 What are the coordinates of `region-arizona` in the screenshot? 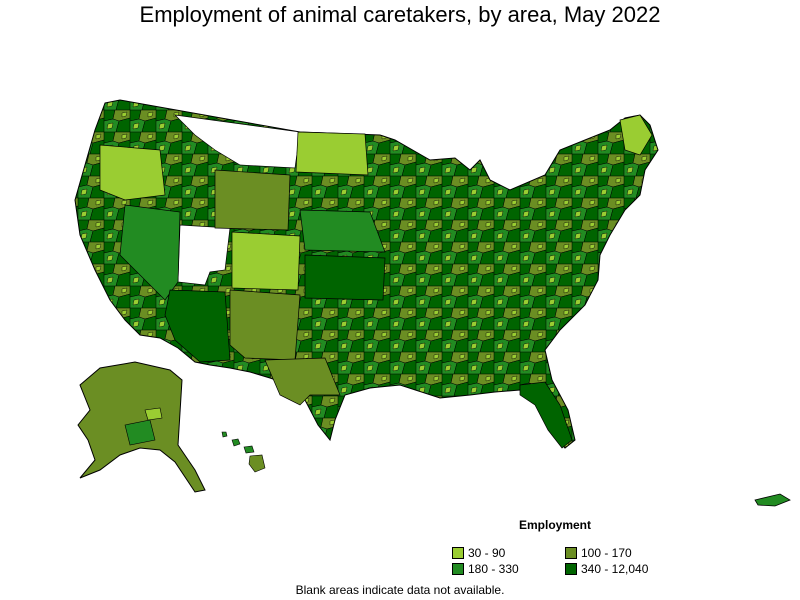 It's located at (197, 326).